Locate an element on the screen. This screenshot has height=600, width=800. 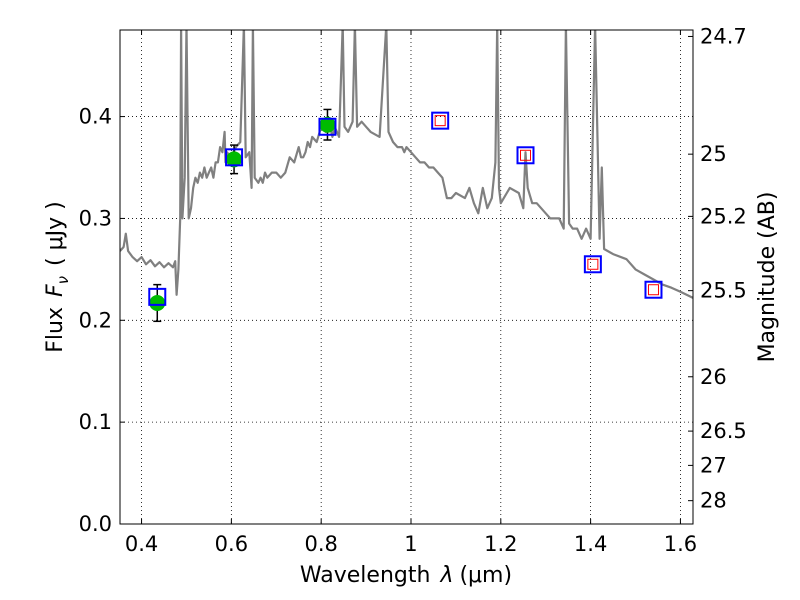
y-axis-label: Flux Fν ( μJy ) is located at coordinates (57, 276).